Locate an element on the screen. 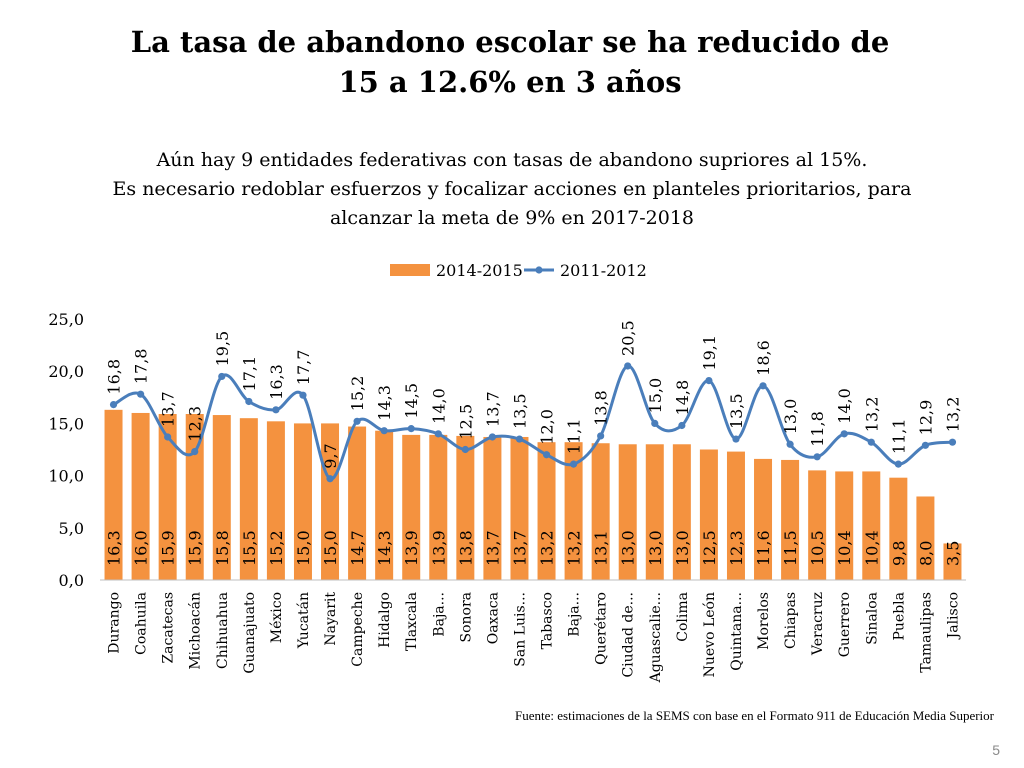 This screenshot has width=1024, height=768. bar-value-label: 15,2 is located at coordinates (276, 548).